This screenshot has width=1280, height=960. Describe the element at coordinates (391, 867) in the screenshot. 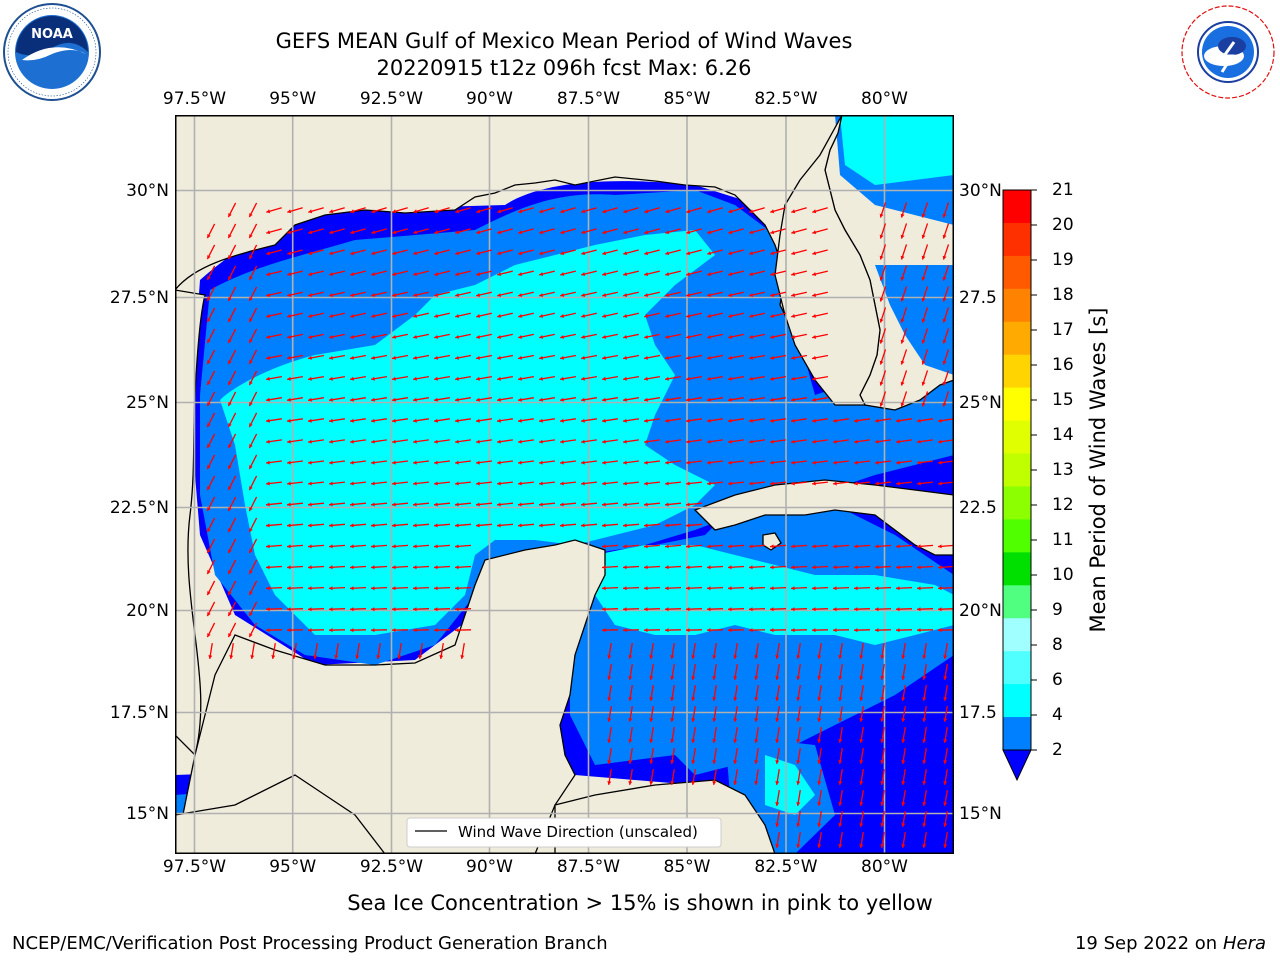

I see `lon-tick-label-bottom: 92.5°W` at that location.